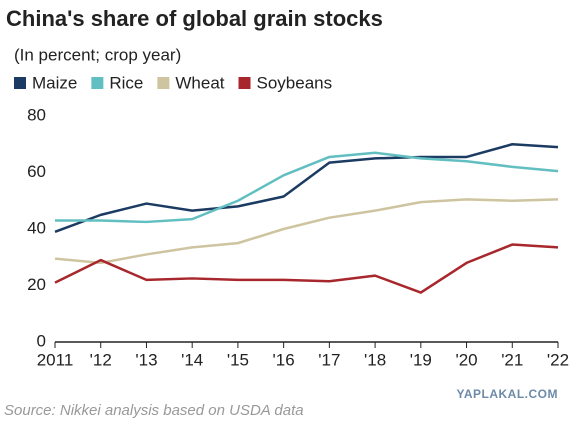 Image resolution: width=585 pixels, height=424 pixels. Describe the element at coordinates (36, 114) in the screenshot. I see `y-tick-label: 80` at that location.